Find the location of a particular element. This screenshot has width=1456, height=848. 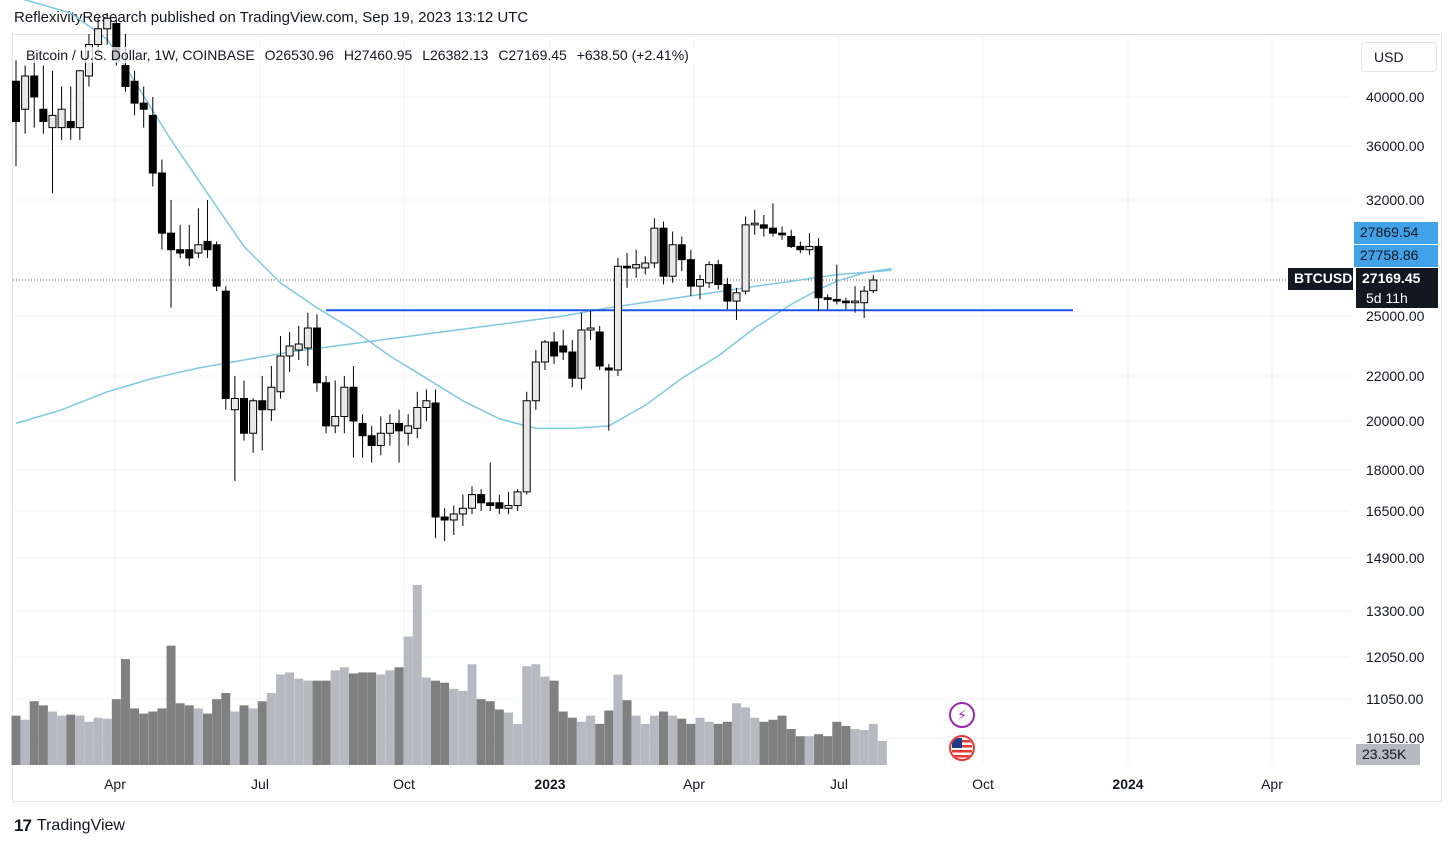

legend-low: L26382.13 is located at coordinates (455, 55).